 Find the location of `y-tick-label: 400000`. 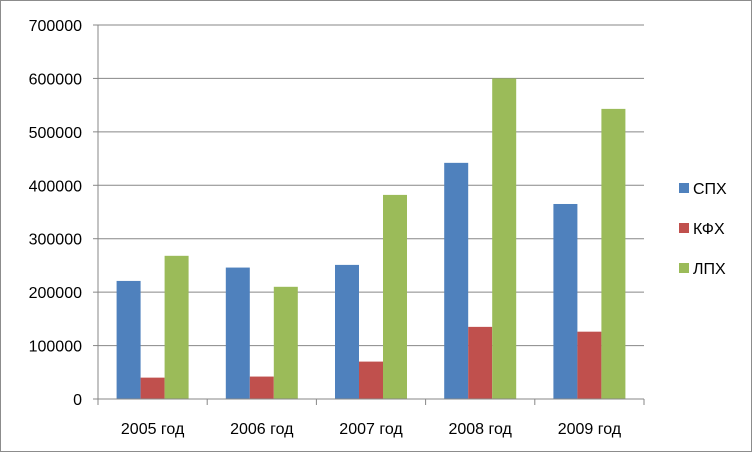

y-tick-label: 400000 is located at coordinates (55, 186).